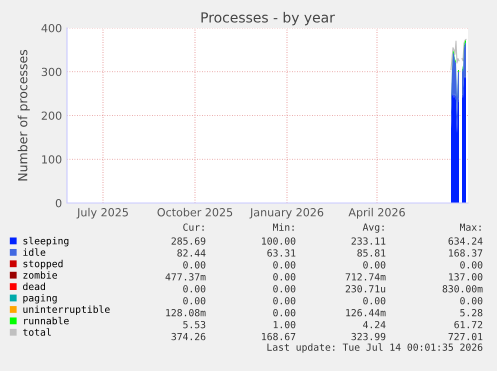 The width and height of the screenshot is (497, 371). What do you see at coordinates (285, 324) in the screenshot?
I see `text: 1.00` at bounding box center [285, 324].